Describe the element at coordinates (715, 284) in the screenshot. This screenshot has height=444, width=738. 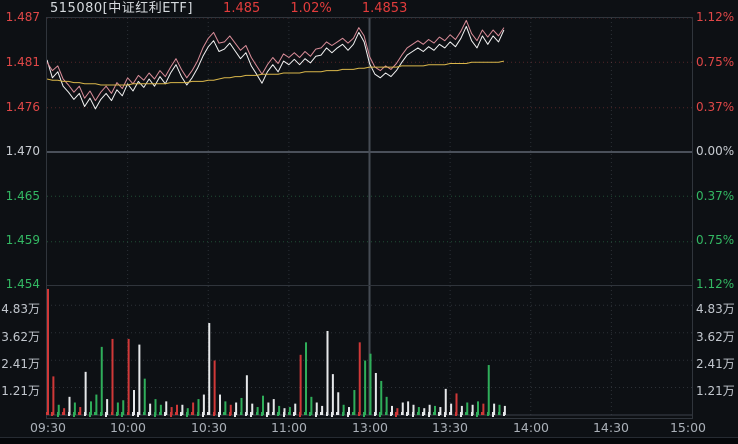
I see `pct-axis-label: 1.12%` at that location.